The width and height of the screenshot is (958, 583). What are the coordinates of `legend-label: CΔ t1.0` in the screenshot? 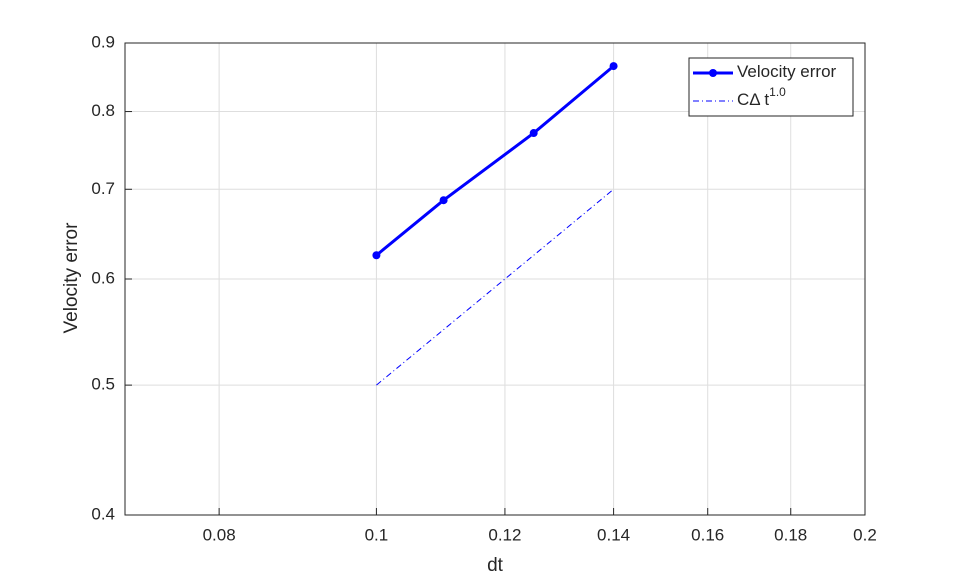 It's located at (761, 97).